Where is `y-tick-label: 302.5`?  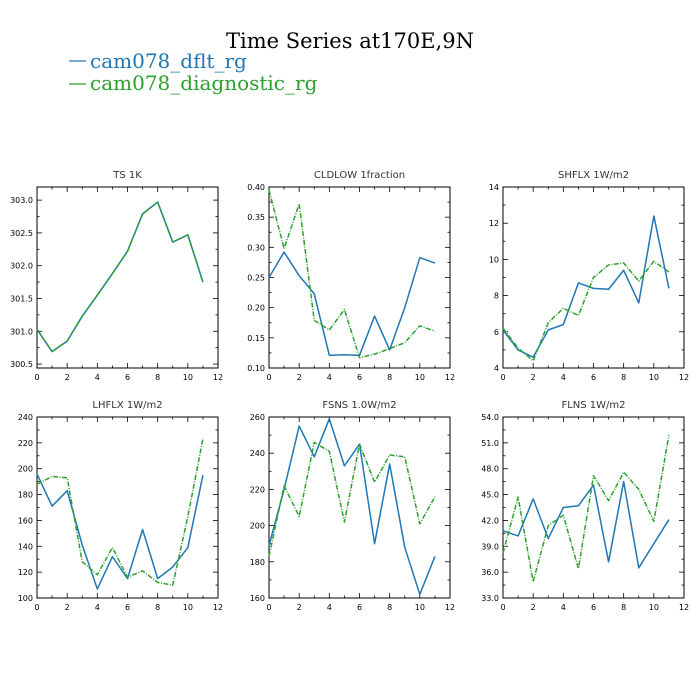
y-tick-label: 302.5 is located at coordinates (21, 233).